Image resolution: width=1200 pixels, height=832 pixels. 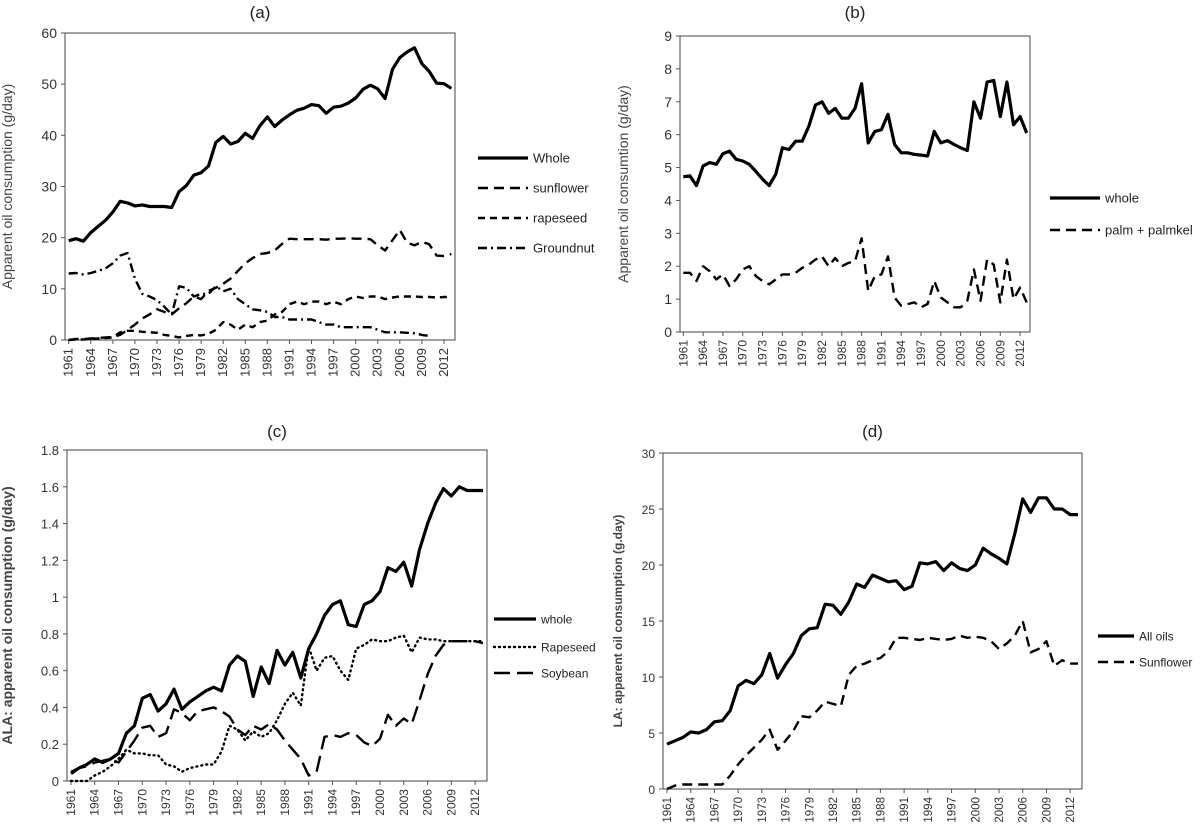 I want to click on series-line-groundnut, so click(x=249, y=294).